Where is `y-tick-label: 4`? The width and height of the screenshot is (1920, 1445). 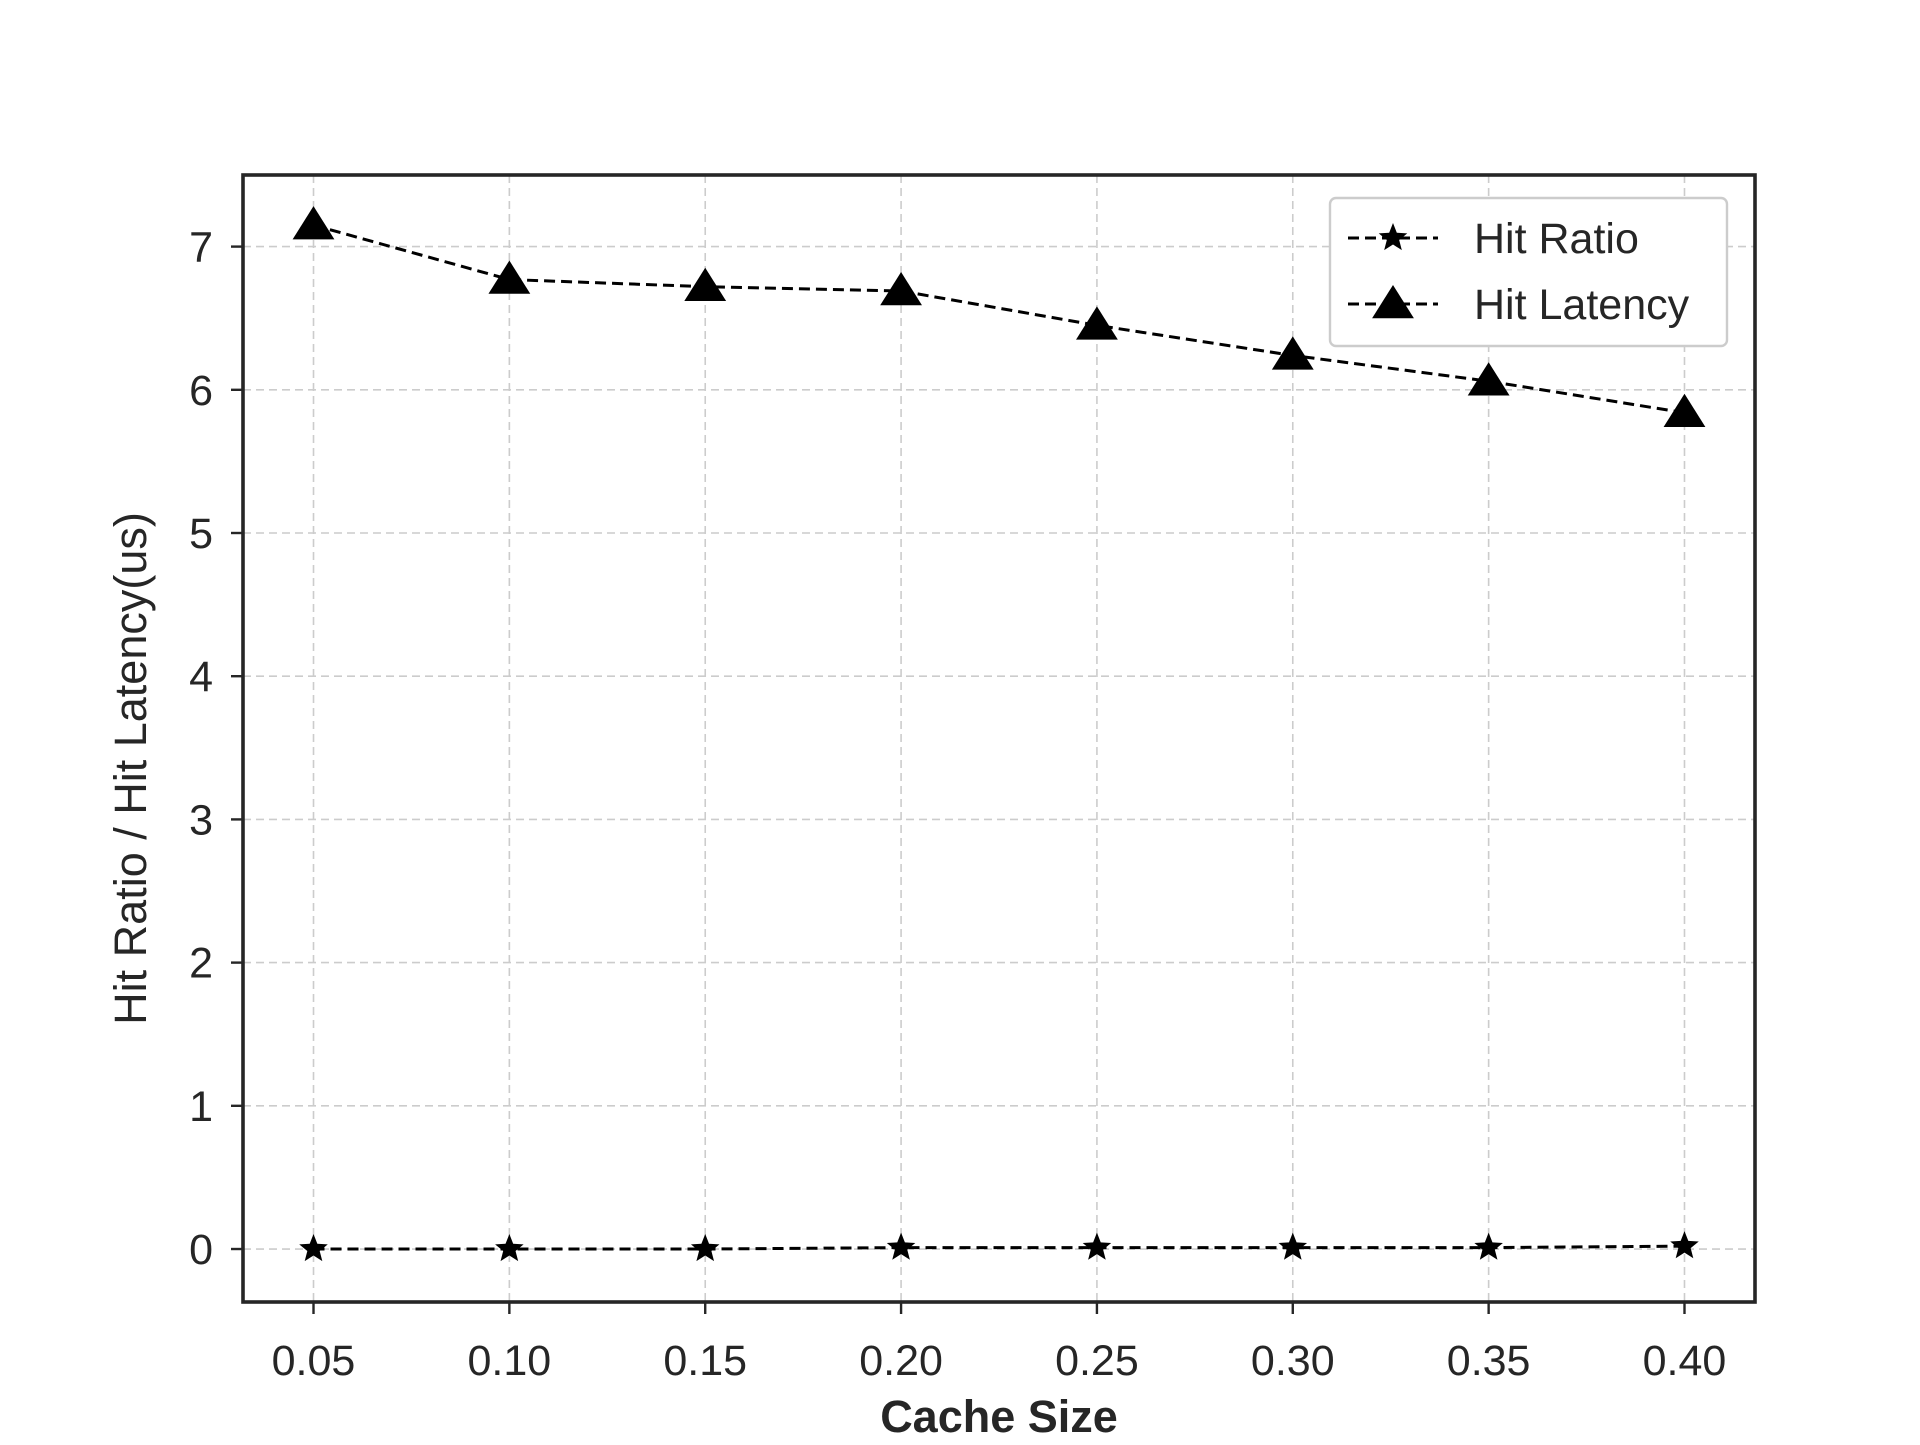
y-tick-label: 4 is located at coordinates (201, 677).